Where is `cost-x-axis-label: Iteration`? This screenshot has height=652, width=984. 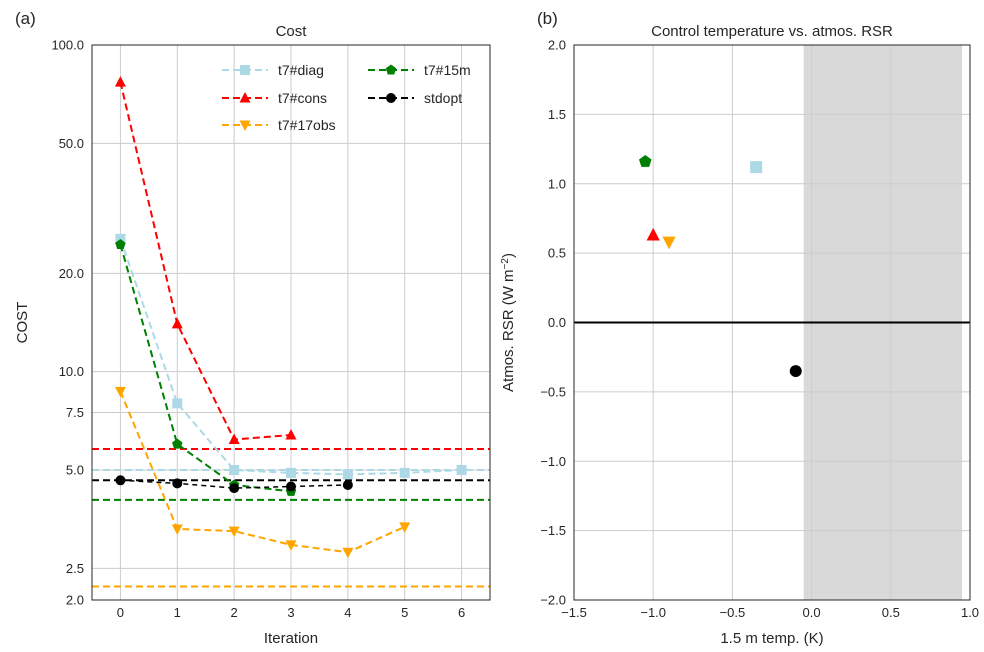 cost-x-axis-label: Iteration is located at coordinates (291, 638).